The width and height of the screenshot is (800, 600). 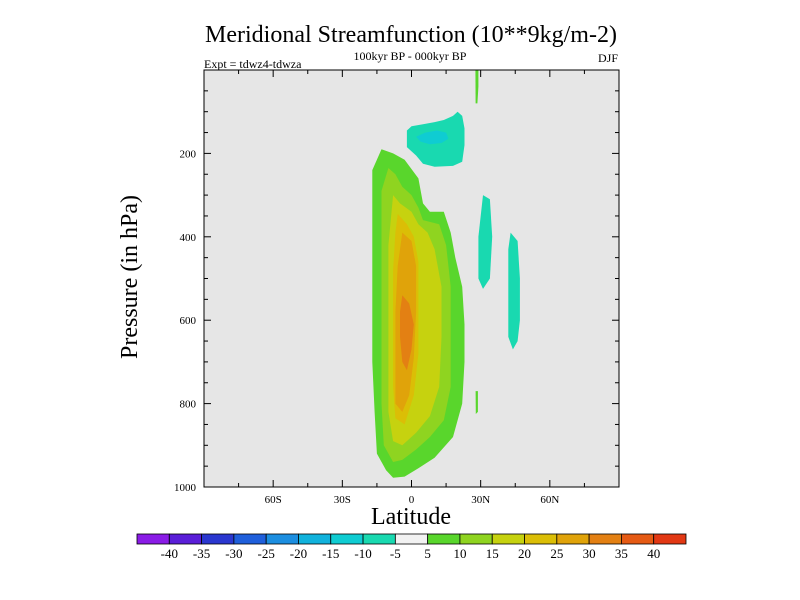 What do you see at coordinates (411, 517) in the screenshot?
I see `x-axis-label: Latitude` at bounding box center [411, 517].